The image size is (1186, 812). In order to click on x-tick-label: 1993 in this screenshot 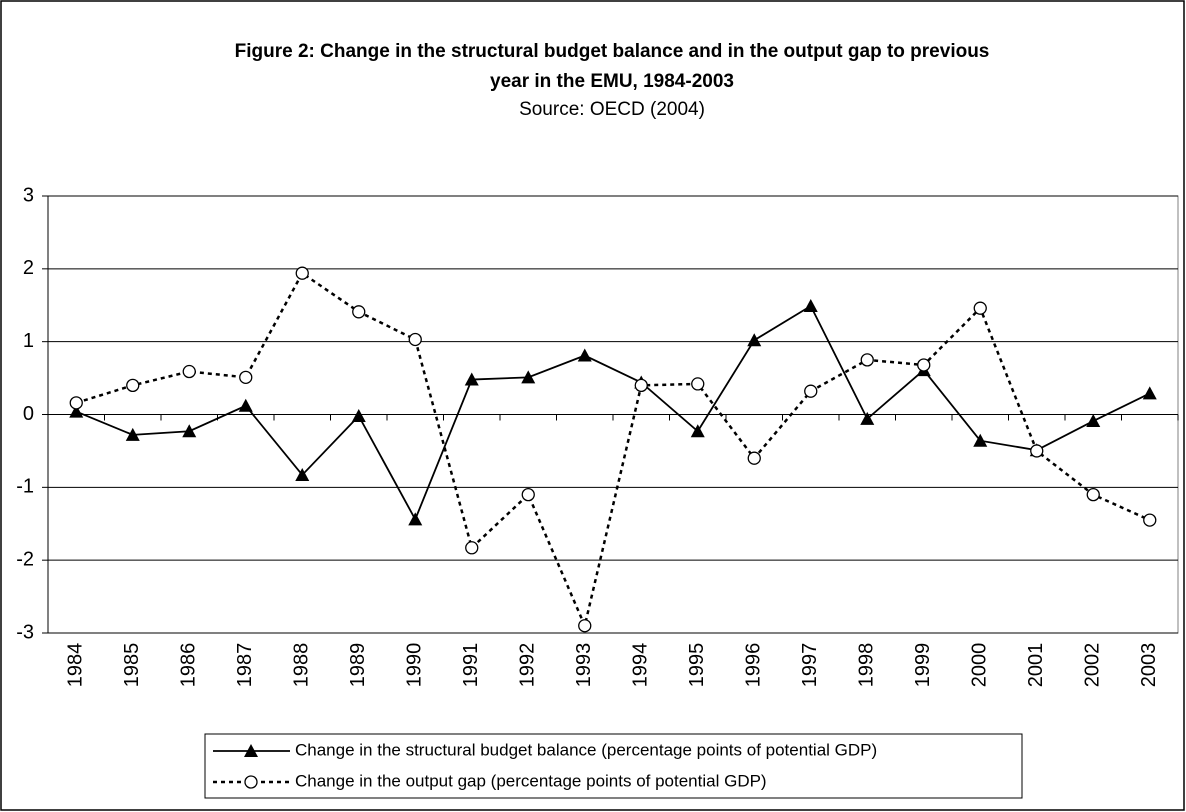, I will do `click(584, 665)`.